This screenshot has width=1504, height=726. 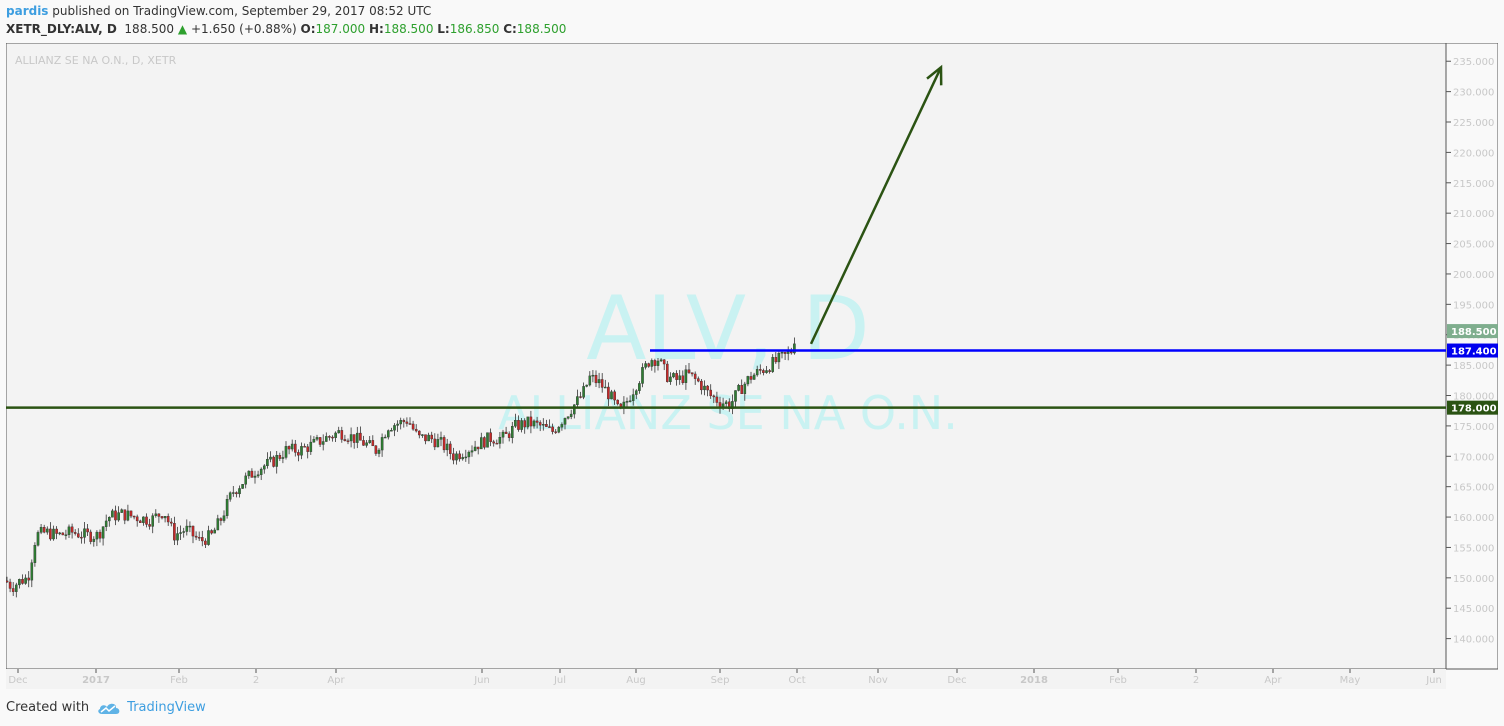 I want to click on author-link: pardis, so click(x=27, y=11).